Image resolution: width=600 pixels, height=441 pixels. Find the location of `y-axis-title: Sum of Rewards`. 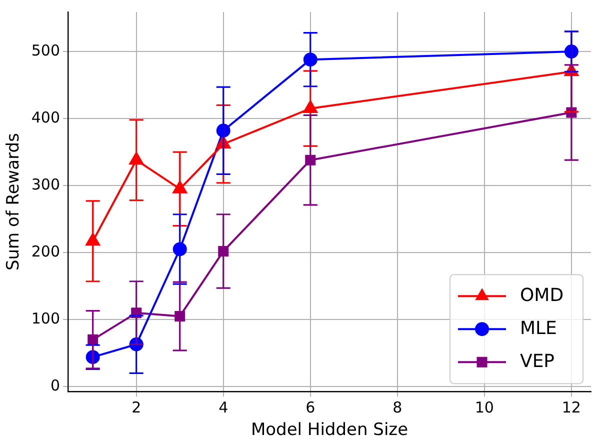

y-axis-title: Sum of Rewards is located at coordinates (14, 201).